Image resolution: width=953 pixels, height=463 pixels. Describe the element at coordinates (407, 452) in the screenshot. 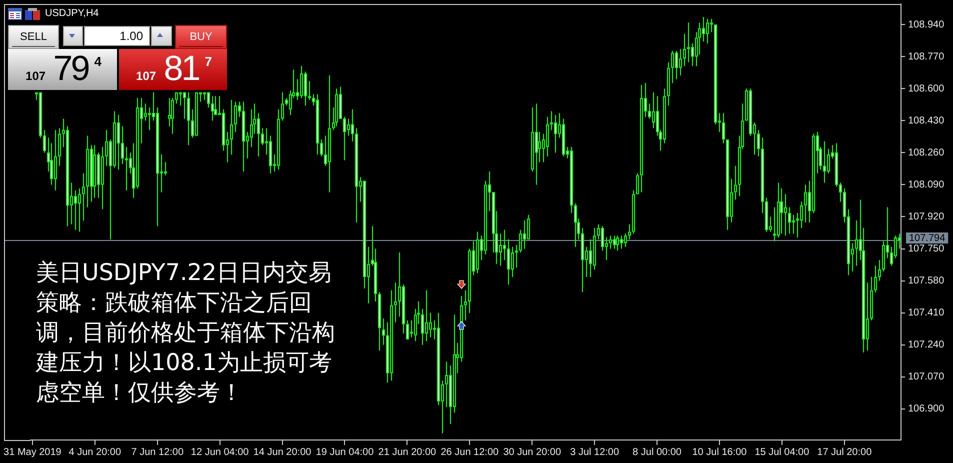

I see `x-tick-label: 21 Jun 20:00` at that location.